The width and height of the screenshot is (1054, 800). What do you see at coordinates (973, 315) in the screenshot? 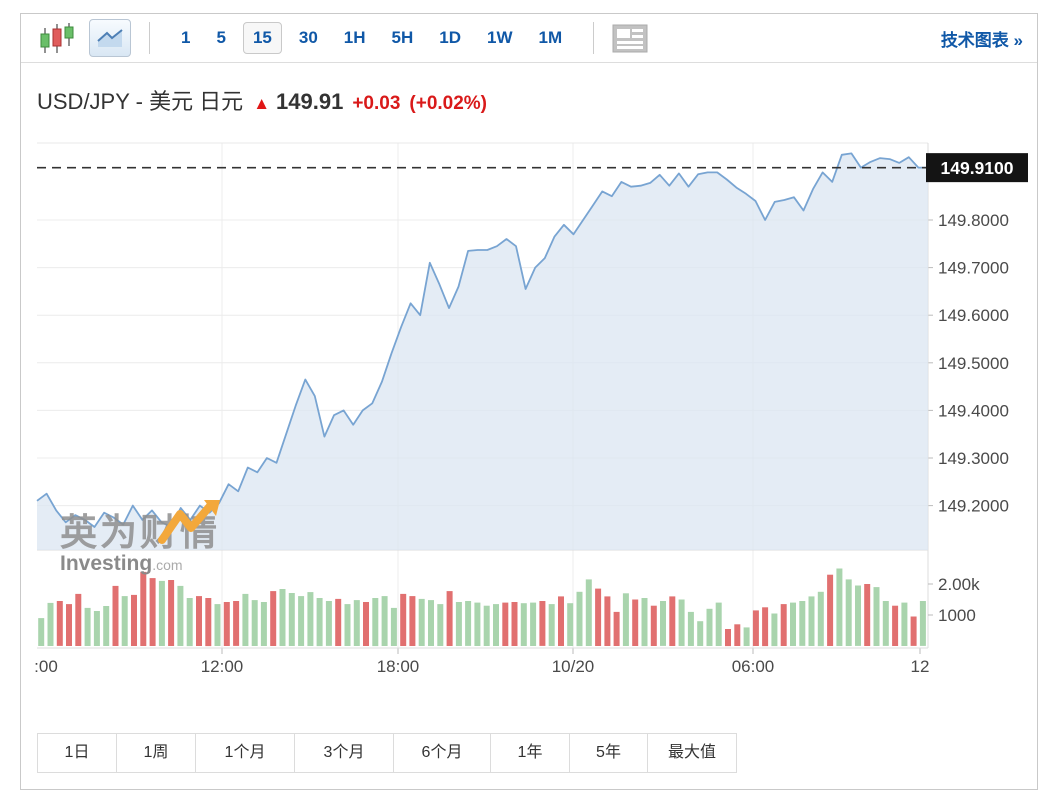
I see `y-axis-label: 149.6000` at bounding box center [973, 315].